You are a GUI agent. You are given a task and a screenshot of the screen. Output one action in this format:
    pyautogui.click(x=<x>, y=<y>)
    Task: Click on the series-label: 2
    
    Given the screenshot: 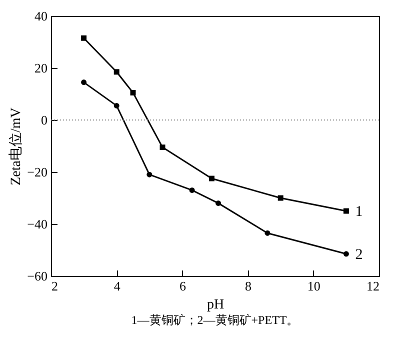 What is the action you would take?
    pyautogui.click(x=359, y=254)
    